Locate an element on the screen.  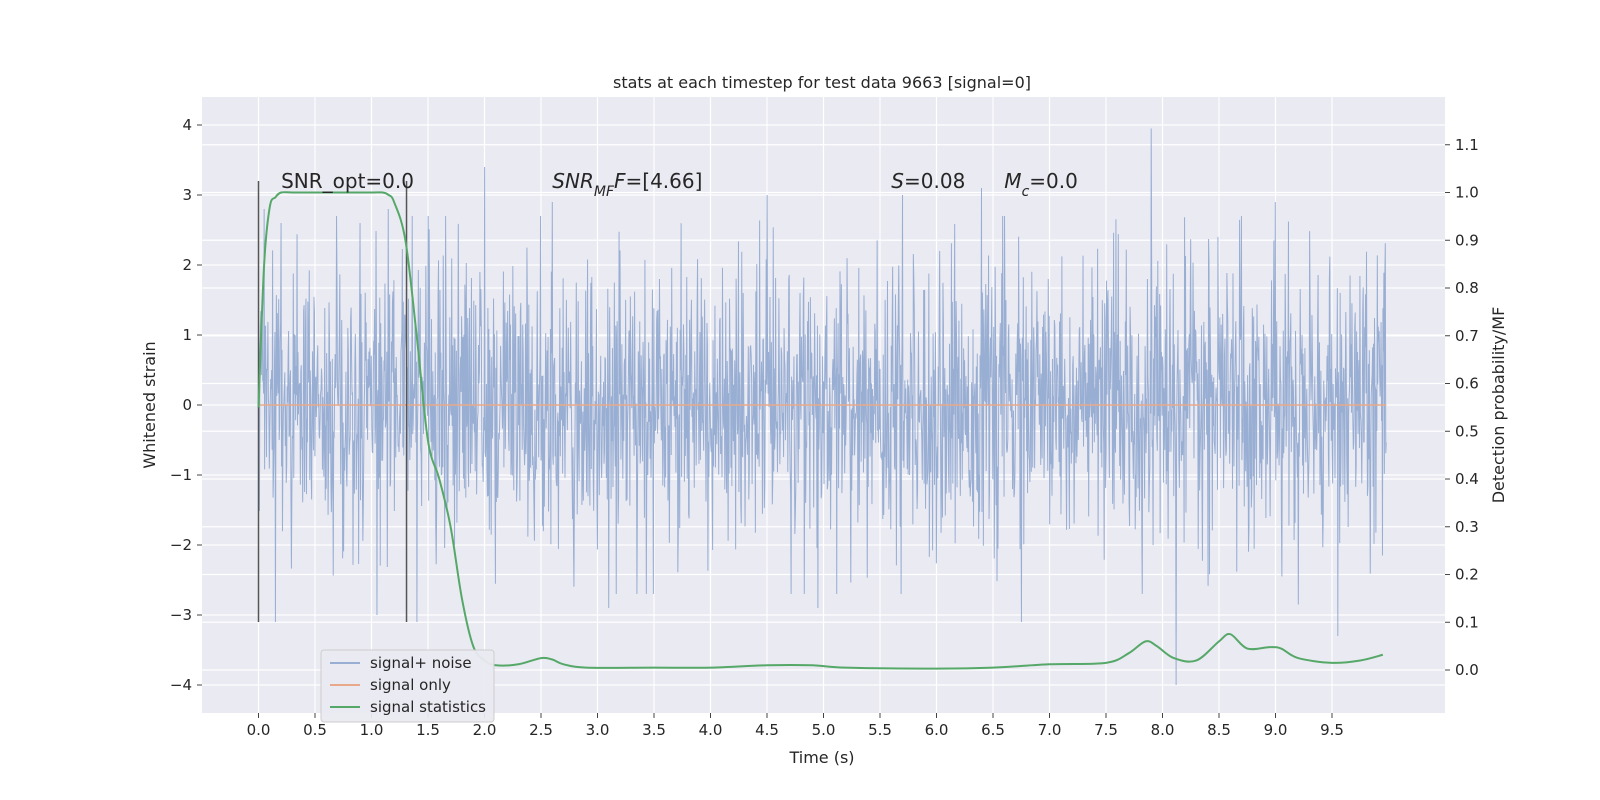
x-tick-label: 6.5 is located at coordinates (993, 730).